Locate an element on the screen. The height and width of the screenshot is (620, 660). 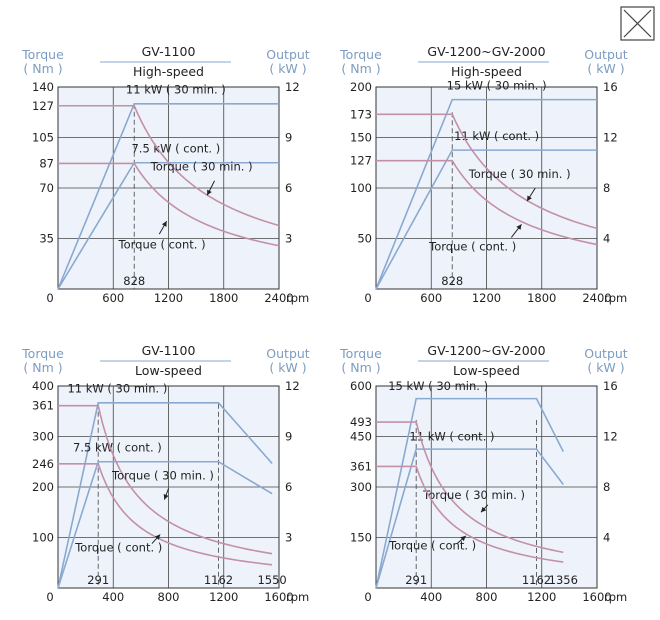
y2-tick-label: 6 is located at coordinates (288, 188).